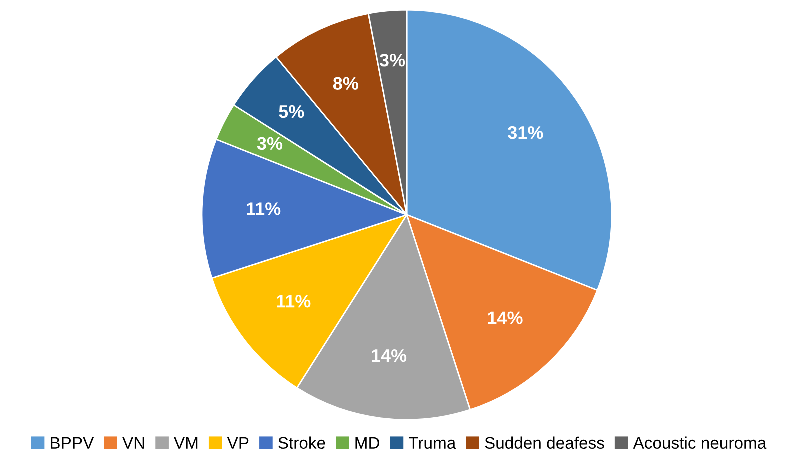  I want to click on legend-label: BPPV, so click(72, 443).